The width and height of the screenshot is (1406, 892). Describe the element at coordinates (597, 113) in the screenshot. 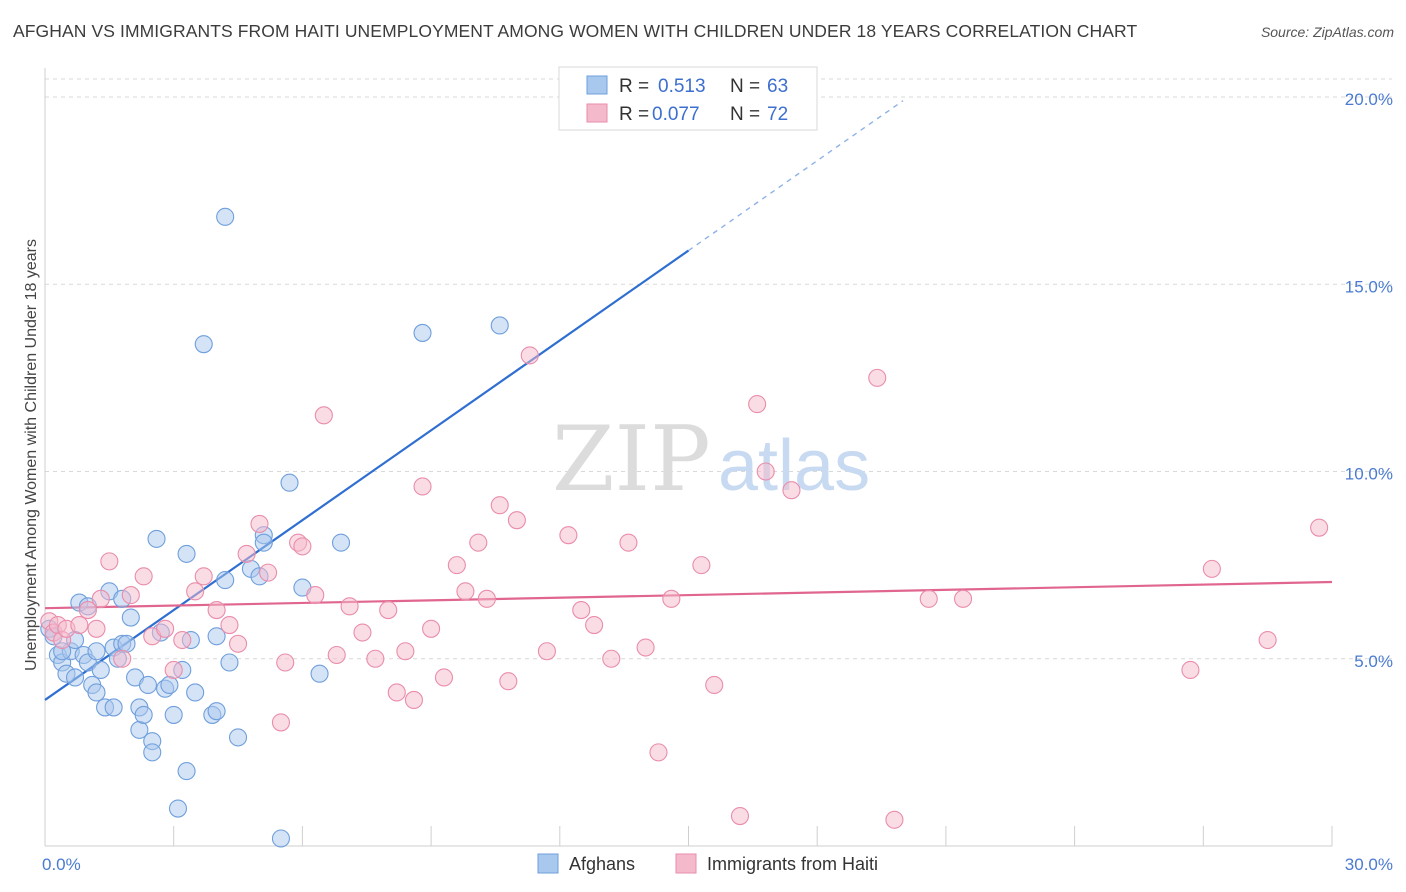

I see `legend-swatch-haiti` at that location.